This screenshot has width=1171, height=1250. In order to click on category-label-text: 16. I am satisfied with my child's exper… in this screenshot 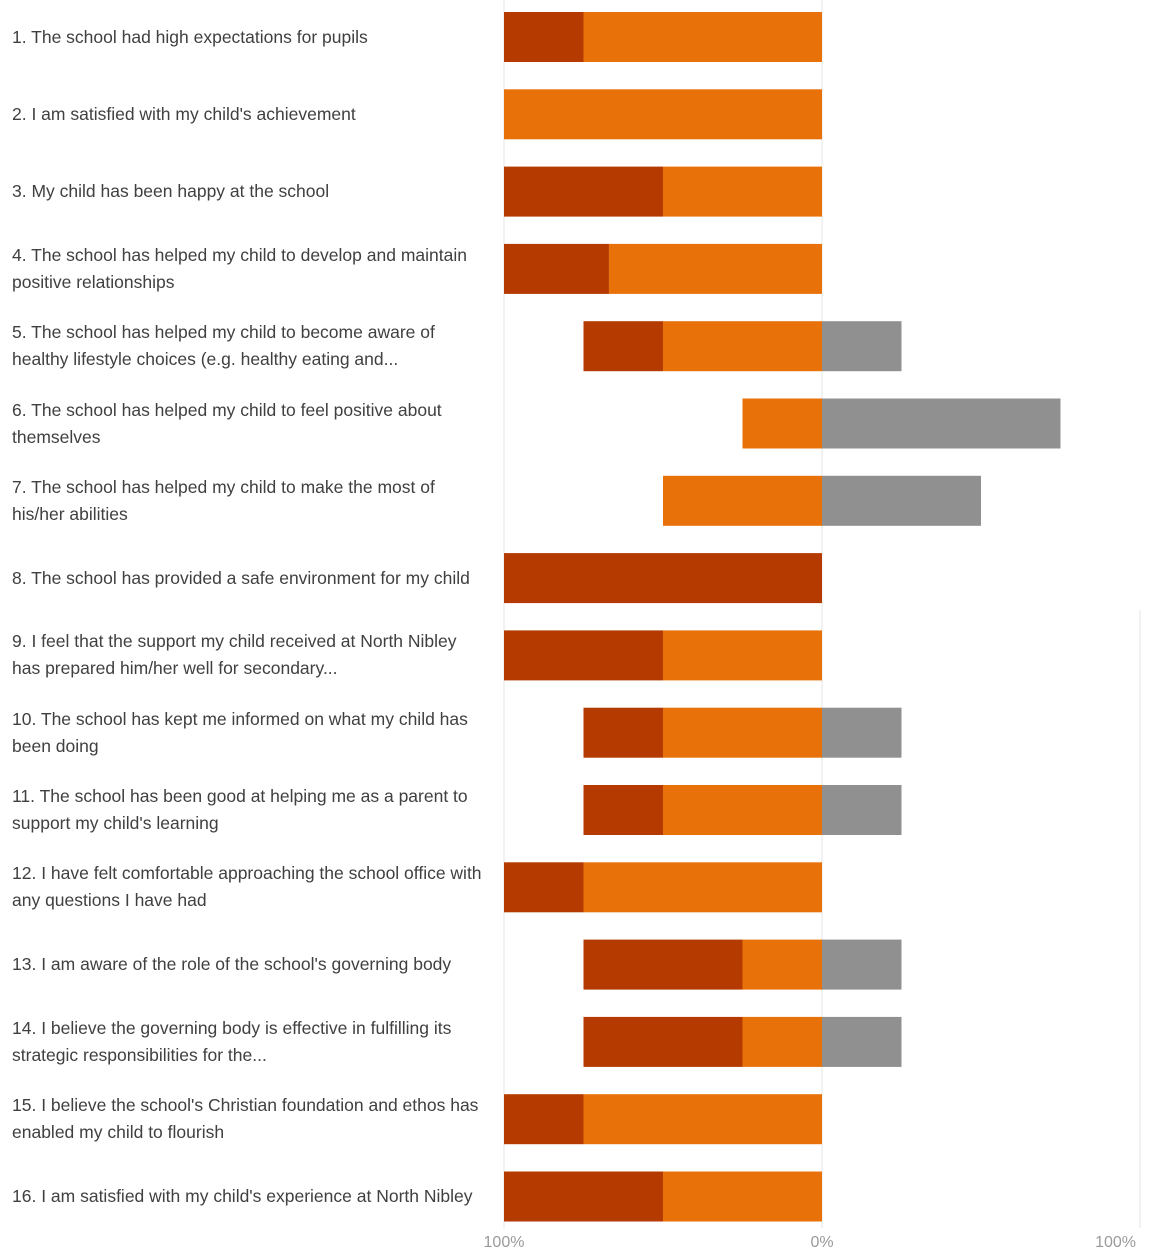, I will do `click(242, 1196)`.